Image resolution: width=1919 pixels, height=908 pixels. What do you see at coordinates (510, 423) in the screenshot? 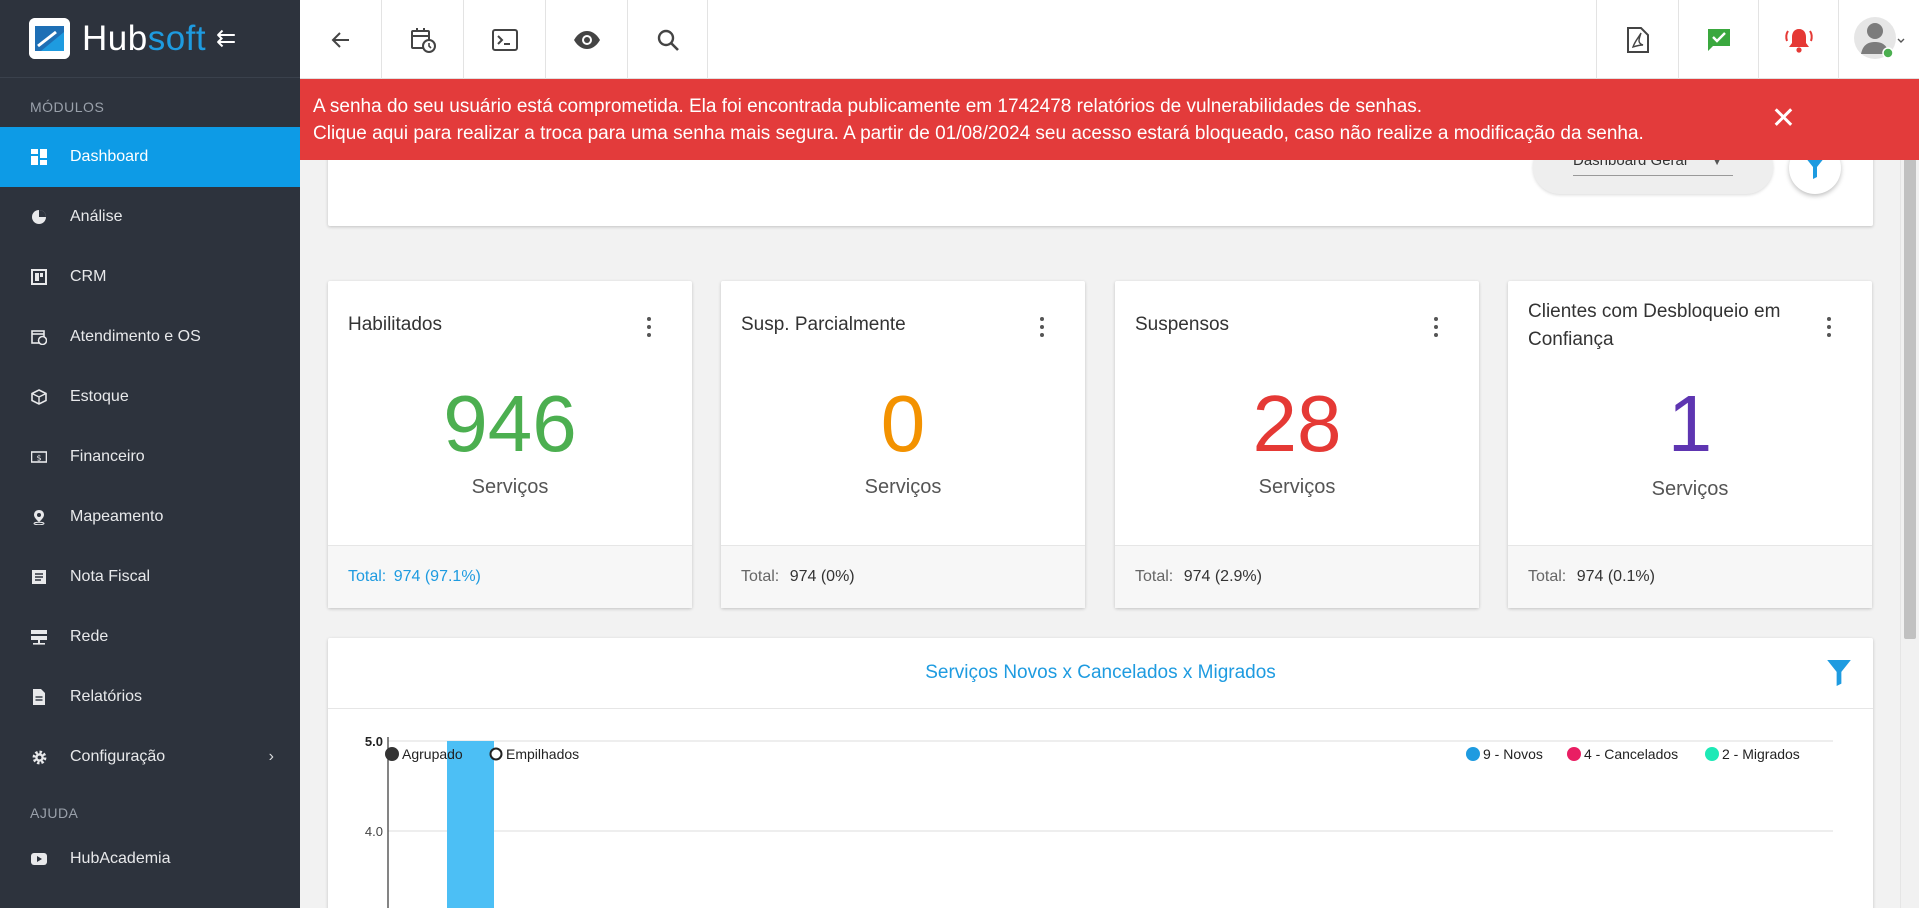
I see `card-value: 946` at bounding box center [510, 423].